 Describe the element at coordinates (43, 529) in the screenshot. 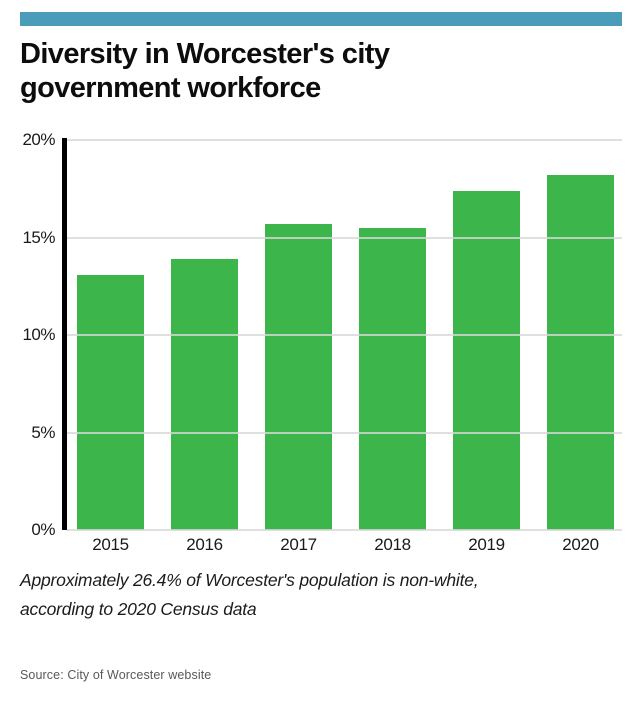

I see `y-tick-label-0: 0%` at that location.